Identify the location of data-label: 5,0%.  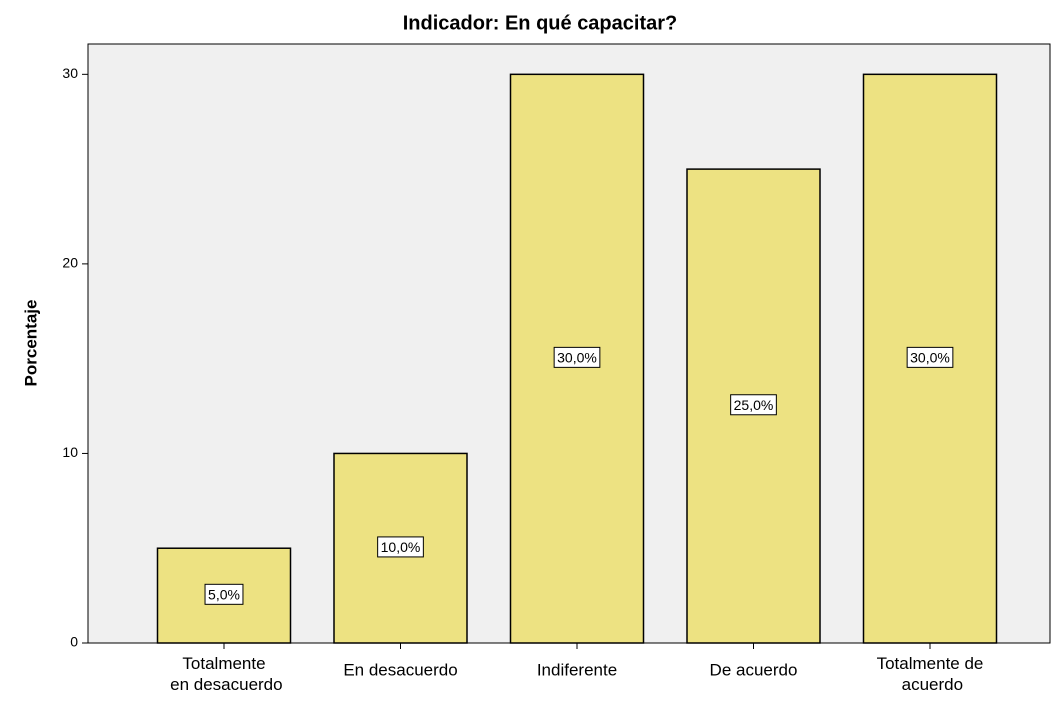
(224, 594).